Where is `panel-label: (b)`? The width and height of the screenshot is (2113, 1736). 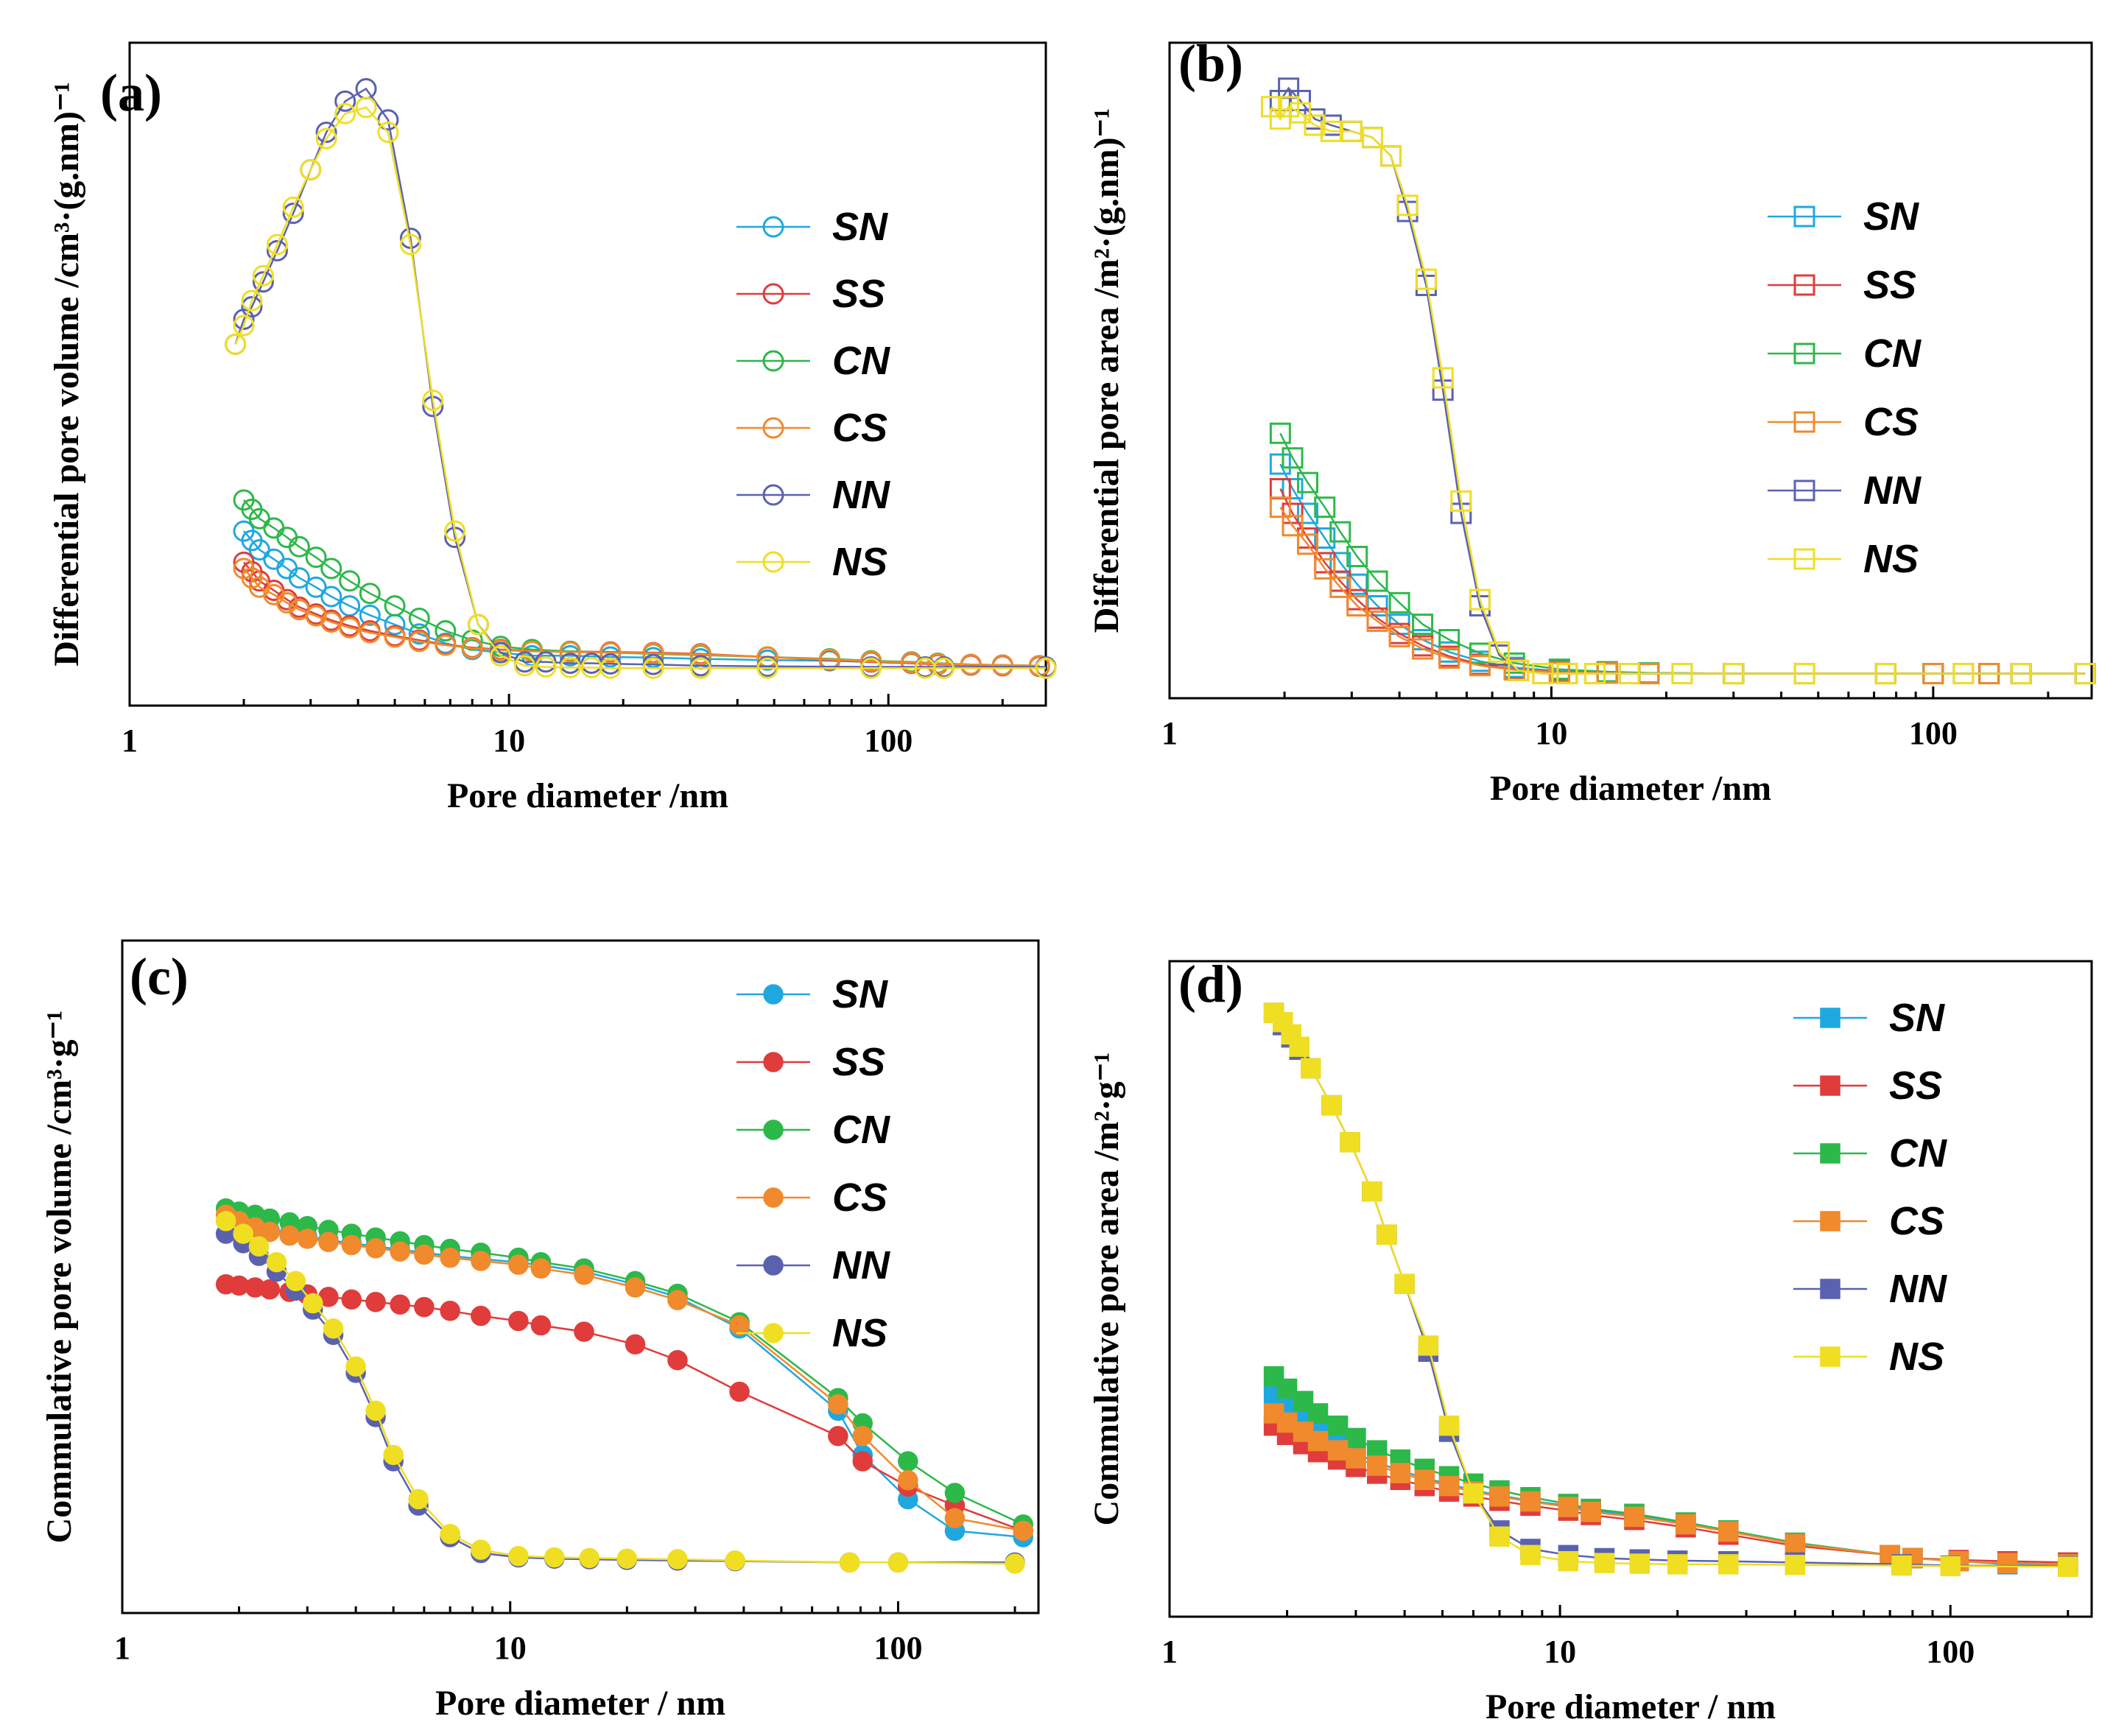
panel-label: (b) is located at coordinates (1210, 63).